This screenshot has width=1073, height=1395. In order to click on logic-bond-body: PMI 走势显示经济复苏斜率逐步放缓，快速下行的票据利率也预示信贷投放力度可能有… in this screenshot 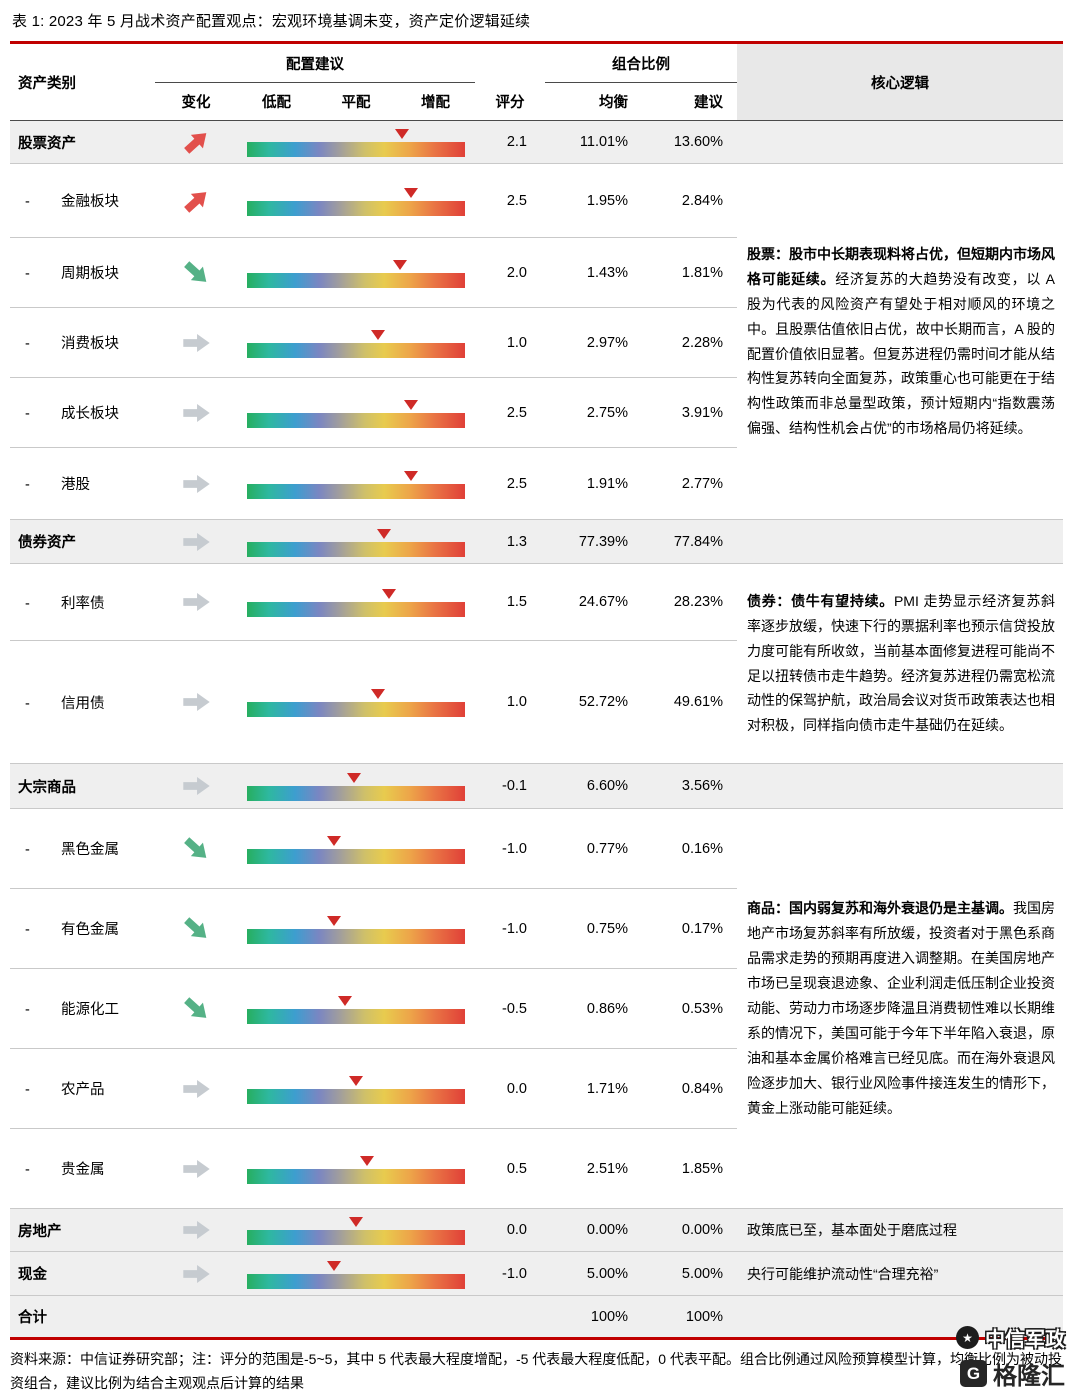, I will do `click(901, 663)`.